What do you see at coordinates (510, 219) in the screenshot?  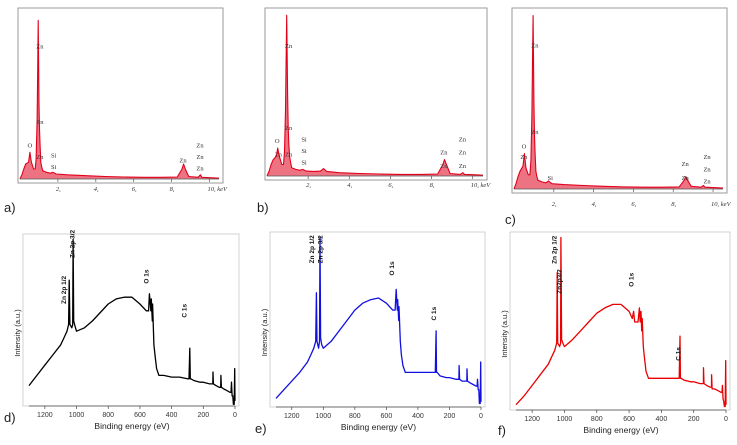 I see `panel-label: c)` at bounding box center [510, 219].